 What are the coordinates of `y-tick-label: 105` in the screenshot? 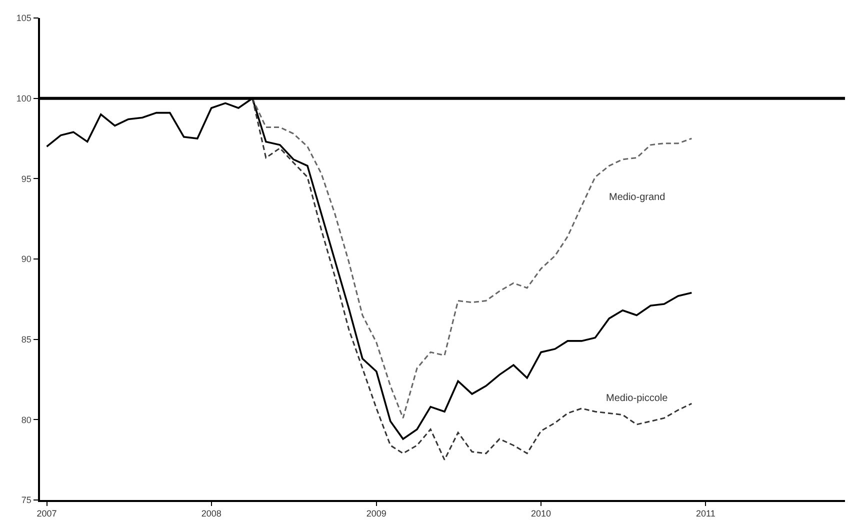 It's located at (24, 18).